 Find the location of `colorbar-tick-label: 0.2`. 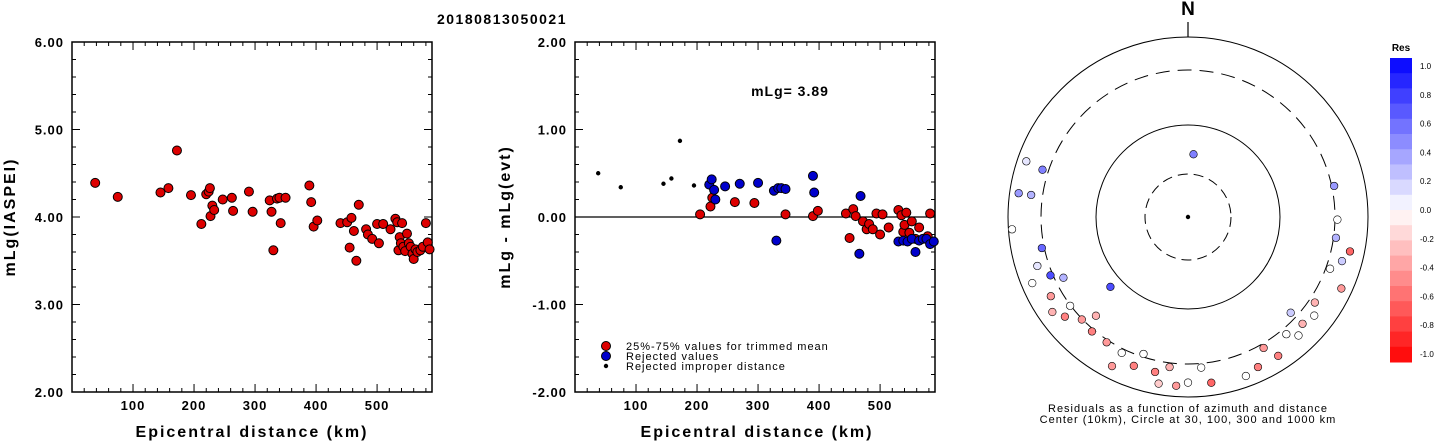

colorbar-tick-label: 0.2 is located at coordinates (1426, 181).